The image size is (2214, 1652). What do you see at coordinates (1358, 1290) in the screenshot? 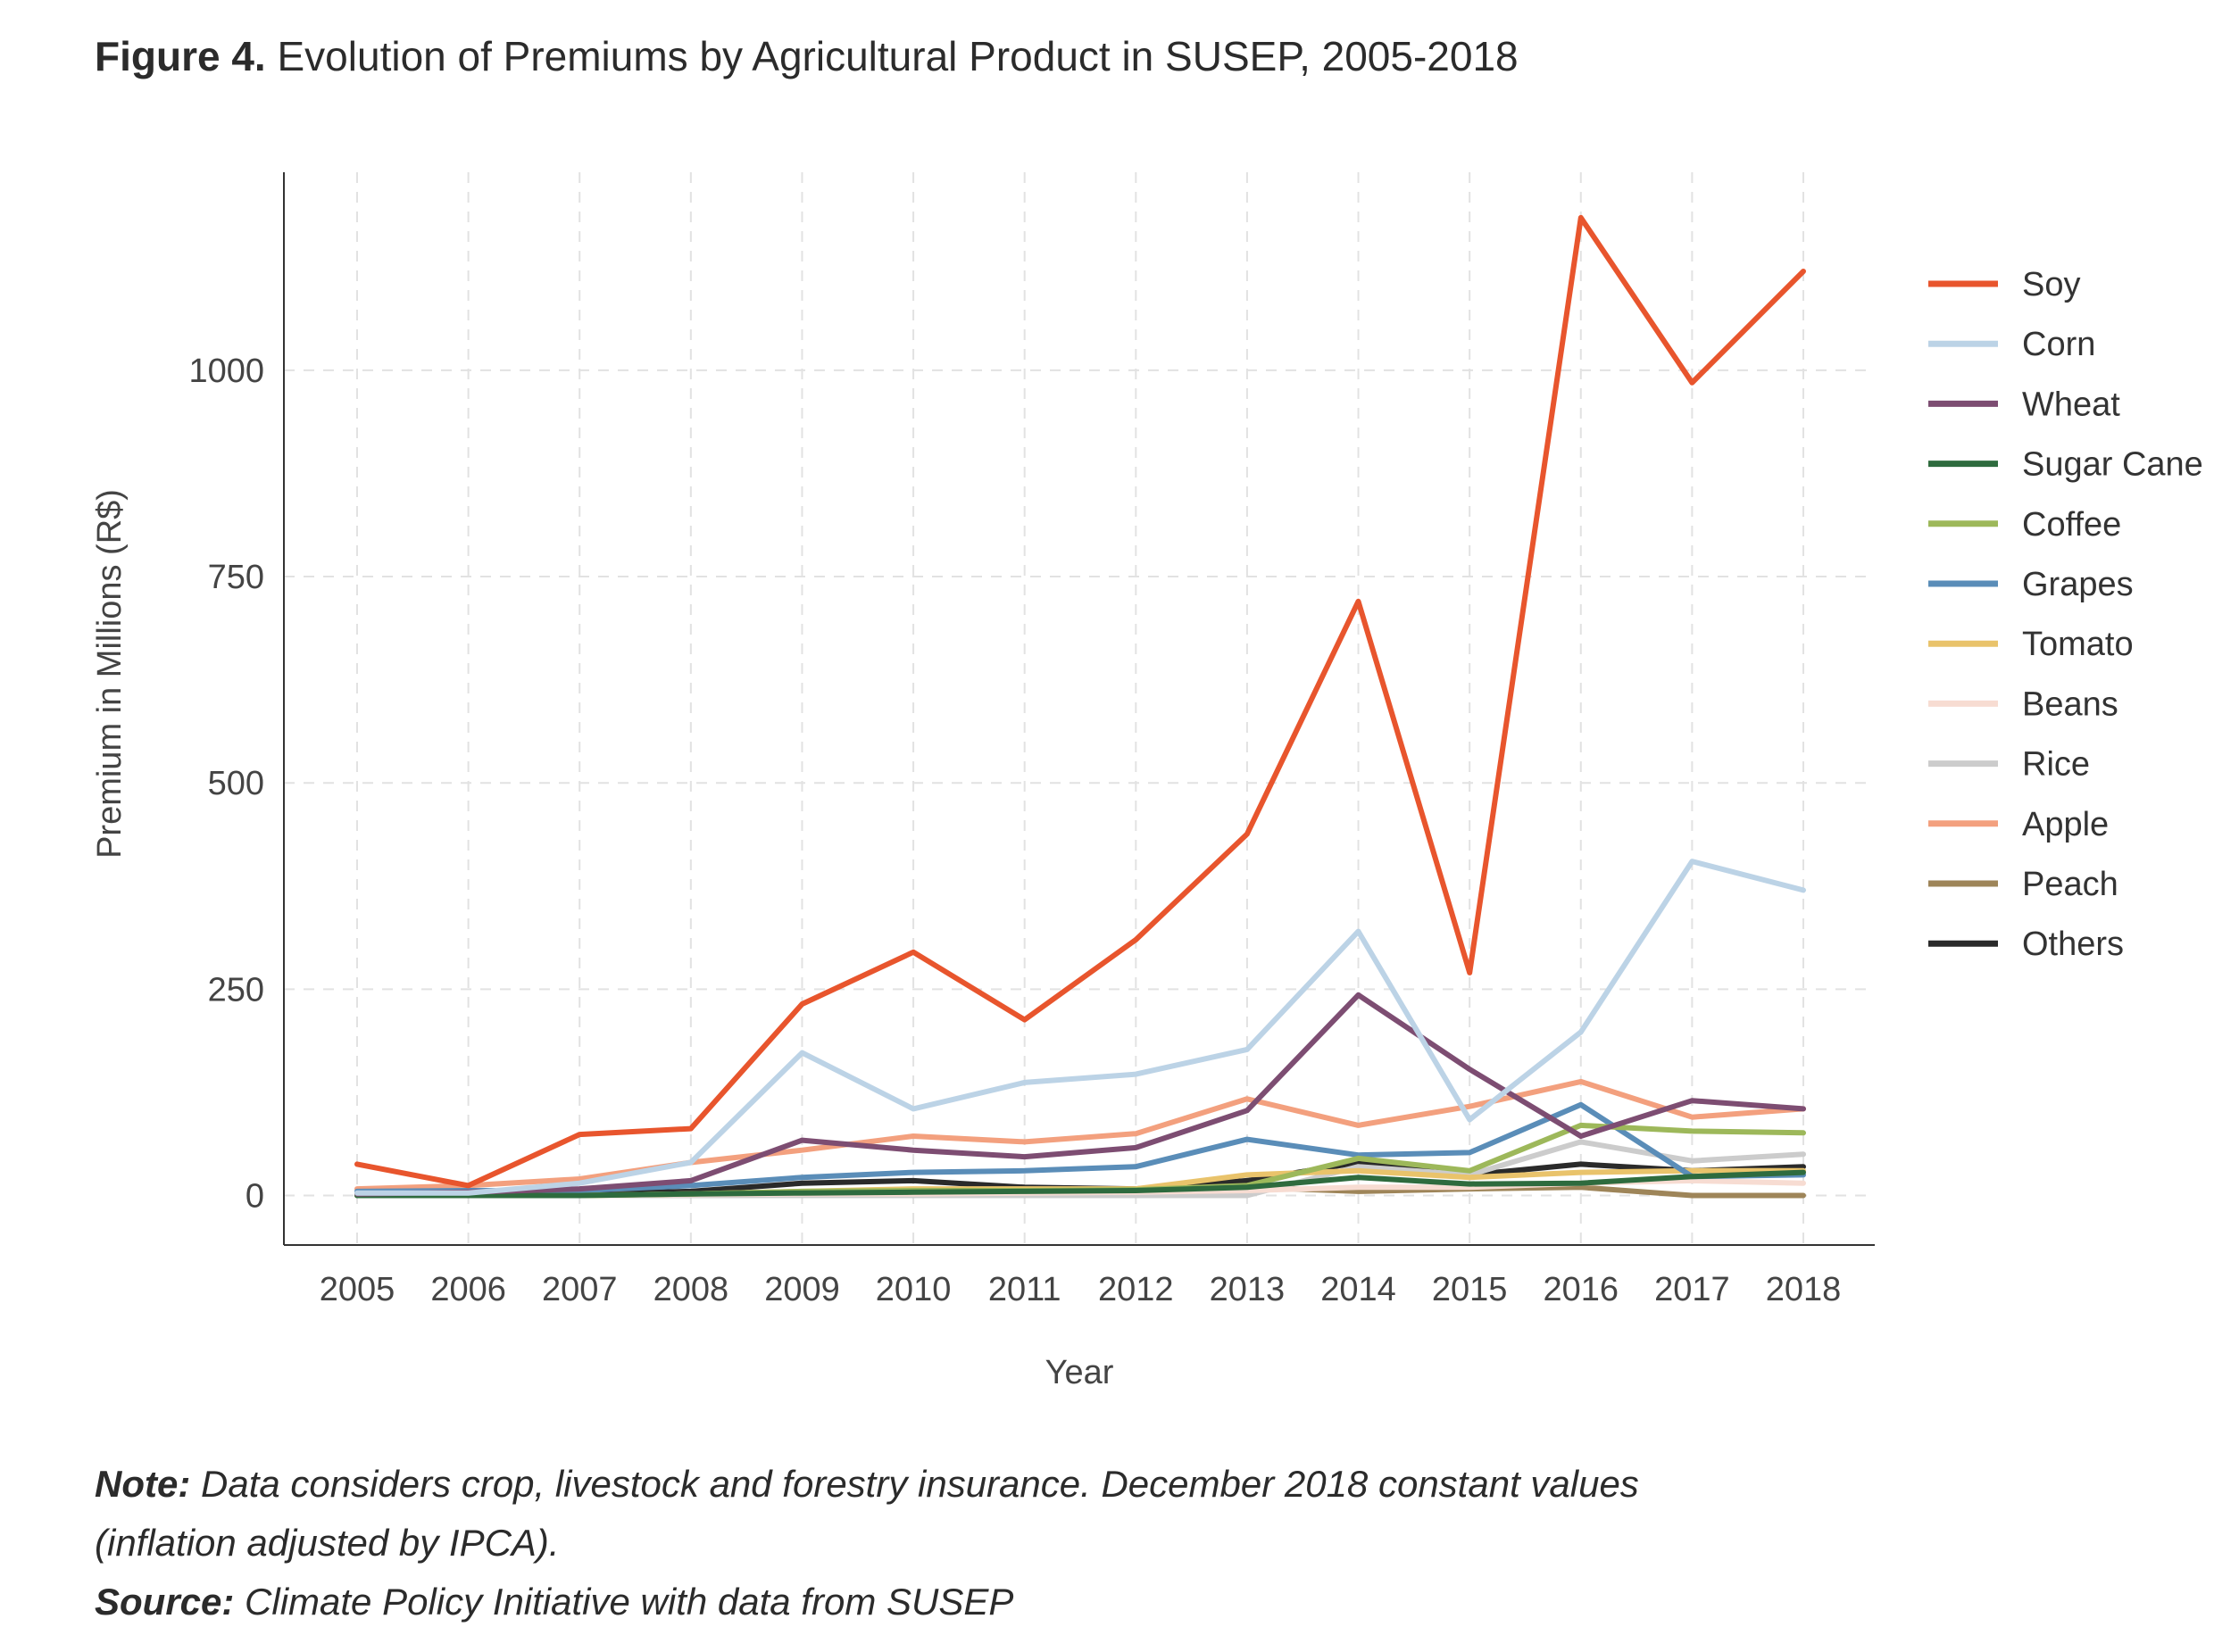
I see `x-tick-label: 2014` at bounding box center [1358, 1290].